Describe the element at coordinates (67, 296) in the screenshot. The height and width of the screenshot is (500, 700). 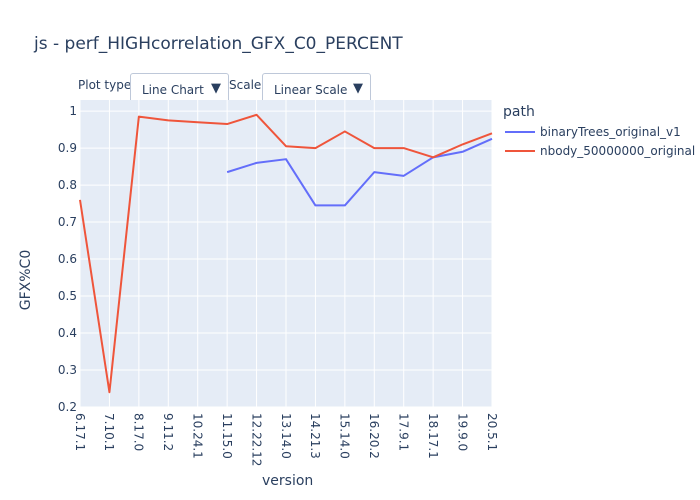
I see `y-tick-label: 0.5` at that location.